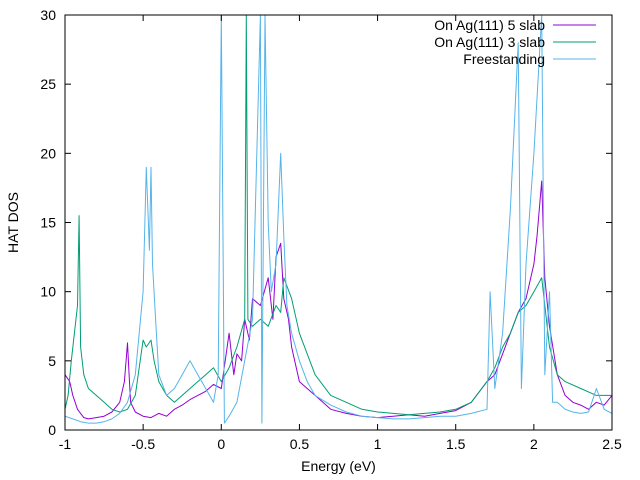  I want to click on y-tick-label: 20, so click(48, 153).